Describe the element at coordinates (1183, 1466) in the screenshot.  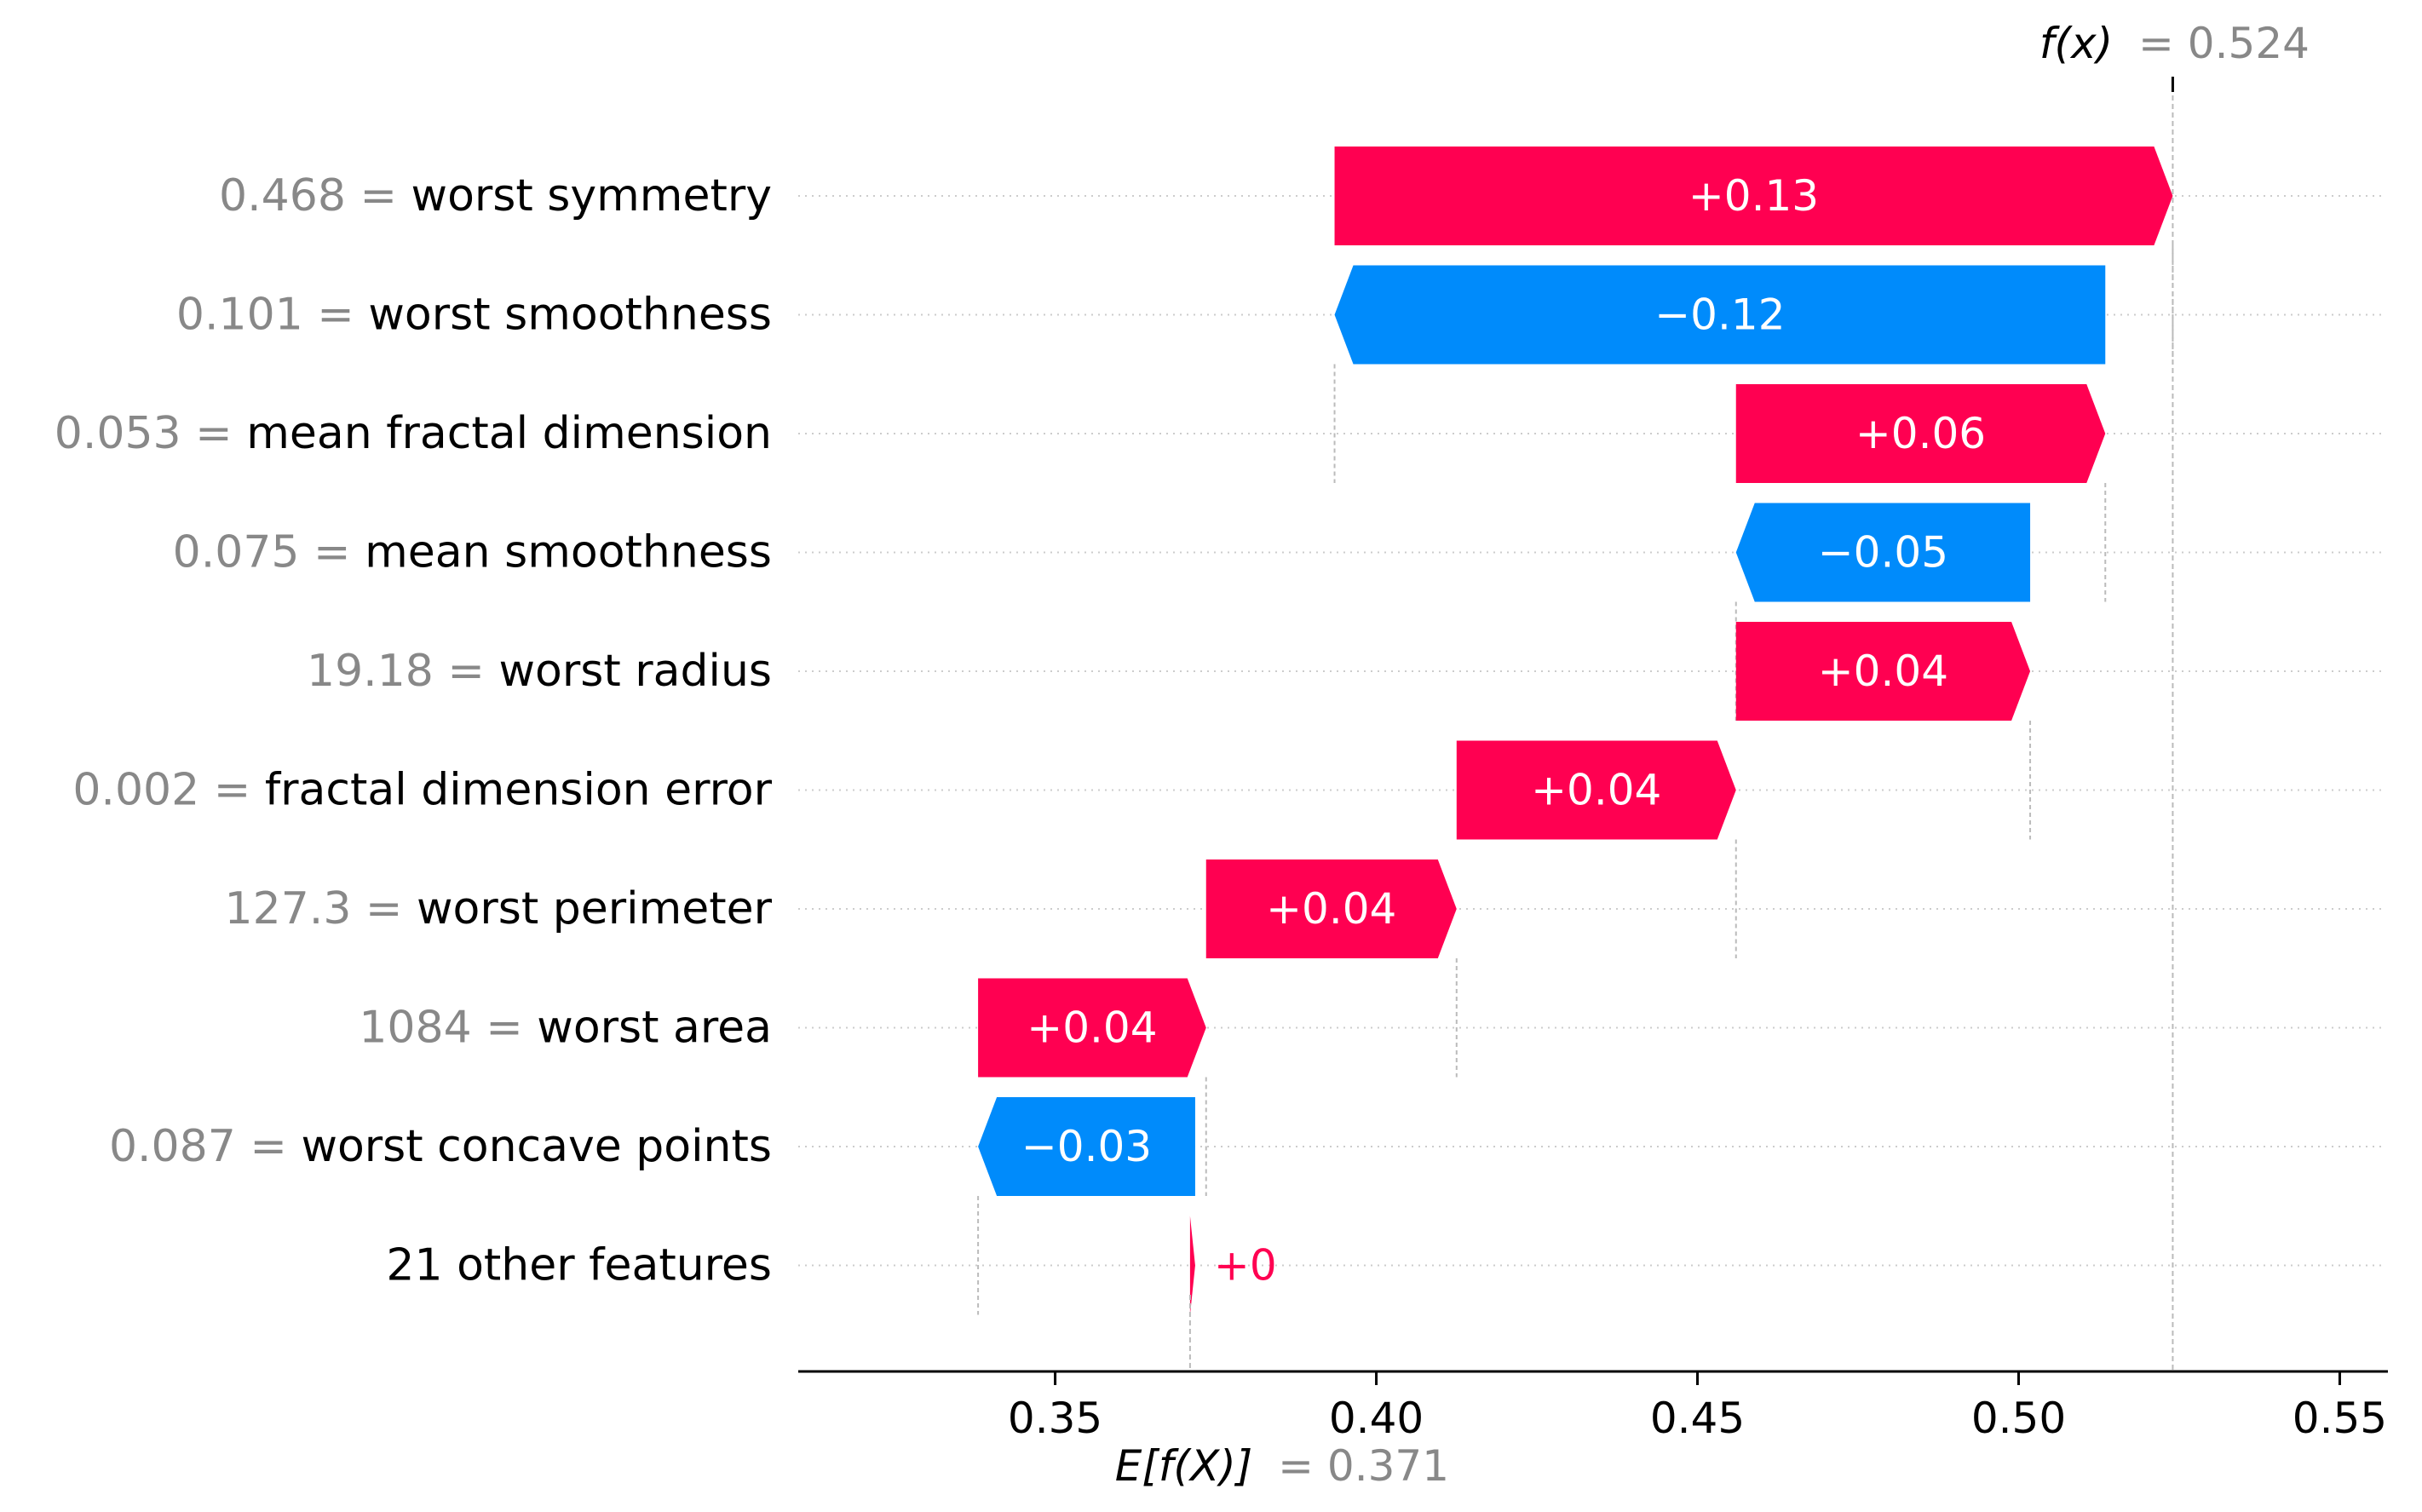
I see `base-value-label: E[f(X)]` at that location.